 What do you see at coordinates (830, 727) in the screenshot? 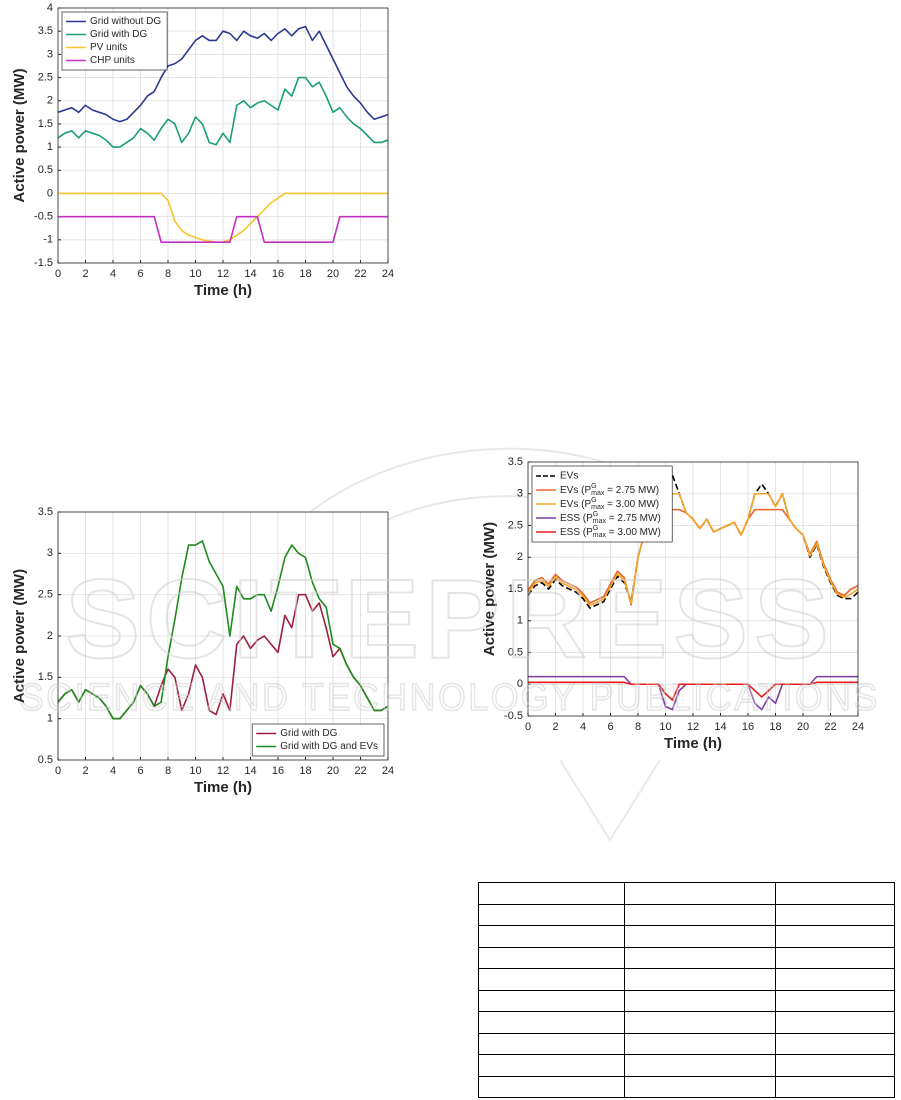
I see `x-tick-label: 22` at bounding box center [830, 727].